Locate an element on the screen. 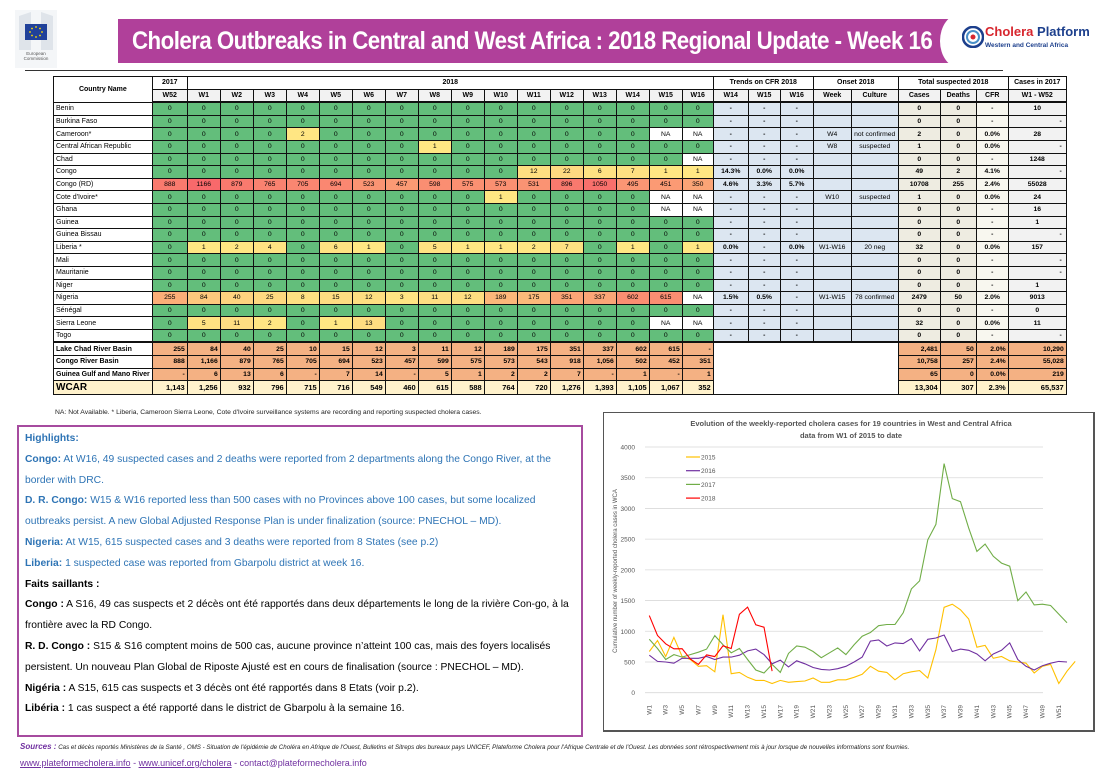 The height and width of the screenshot is (776, 1108). cases-week: 452 is located at coordinates (665, 362).